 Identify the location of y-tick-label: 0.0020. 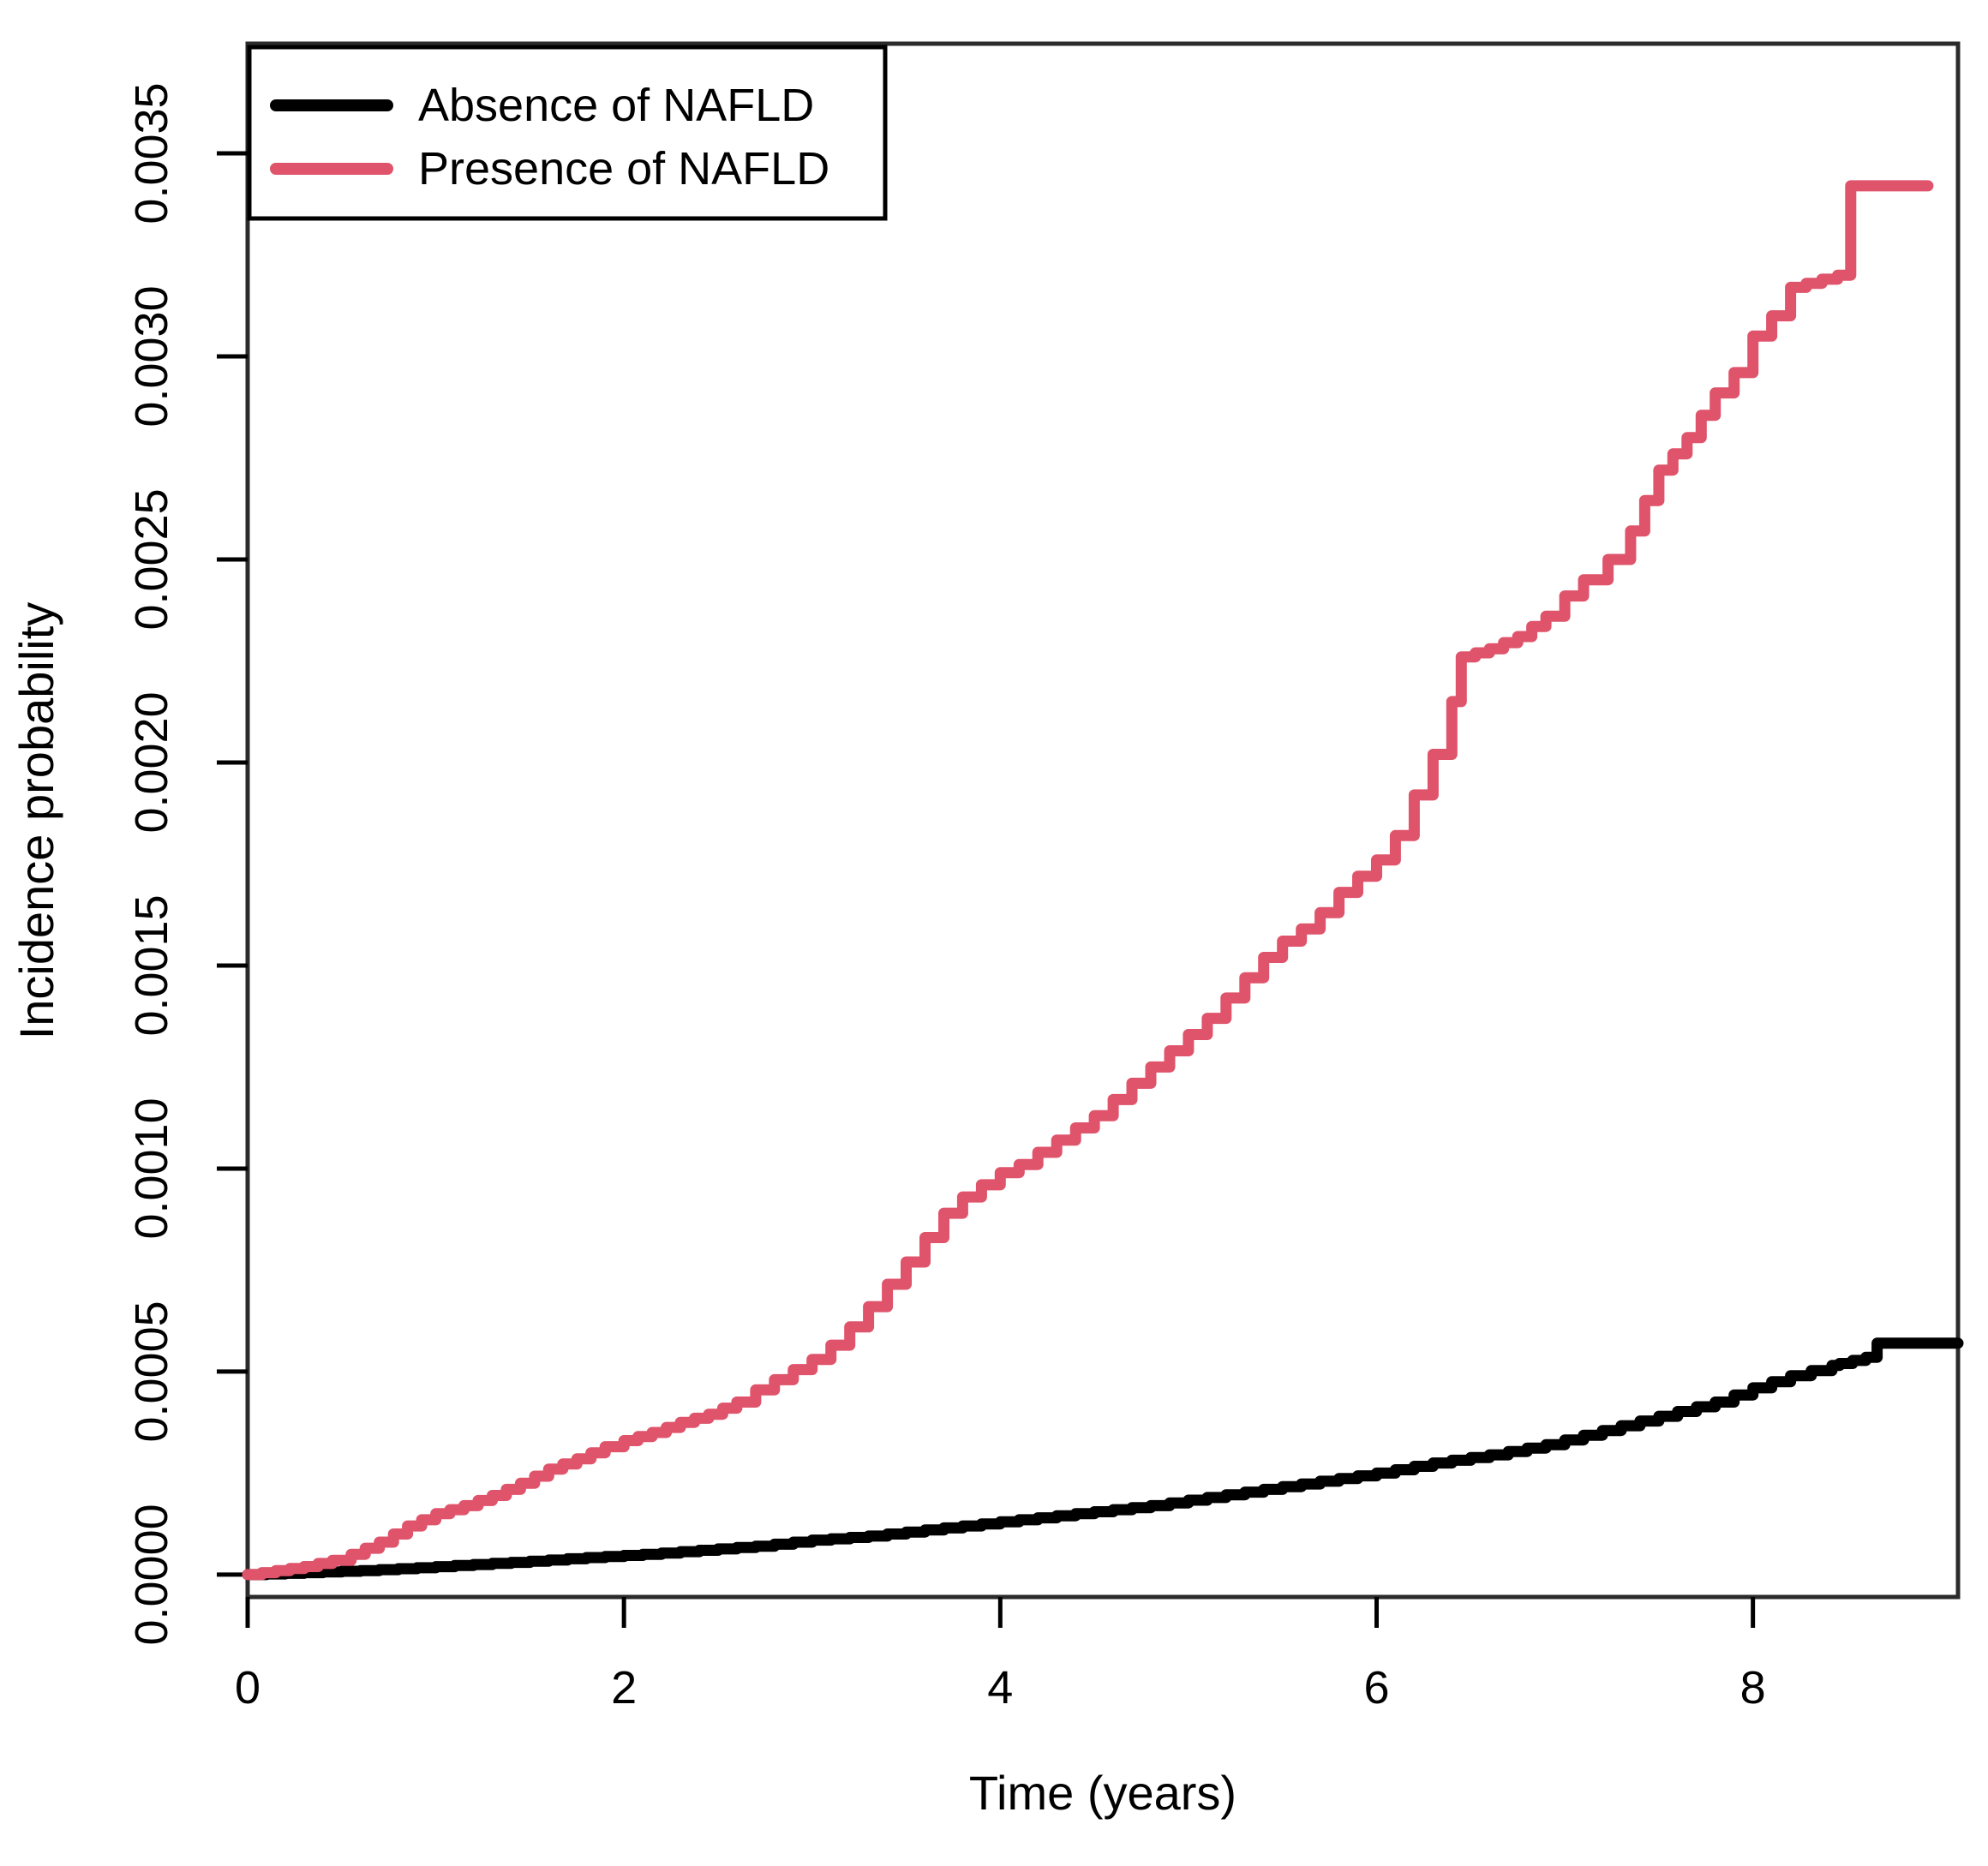
(152, 762).